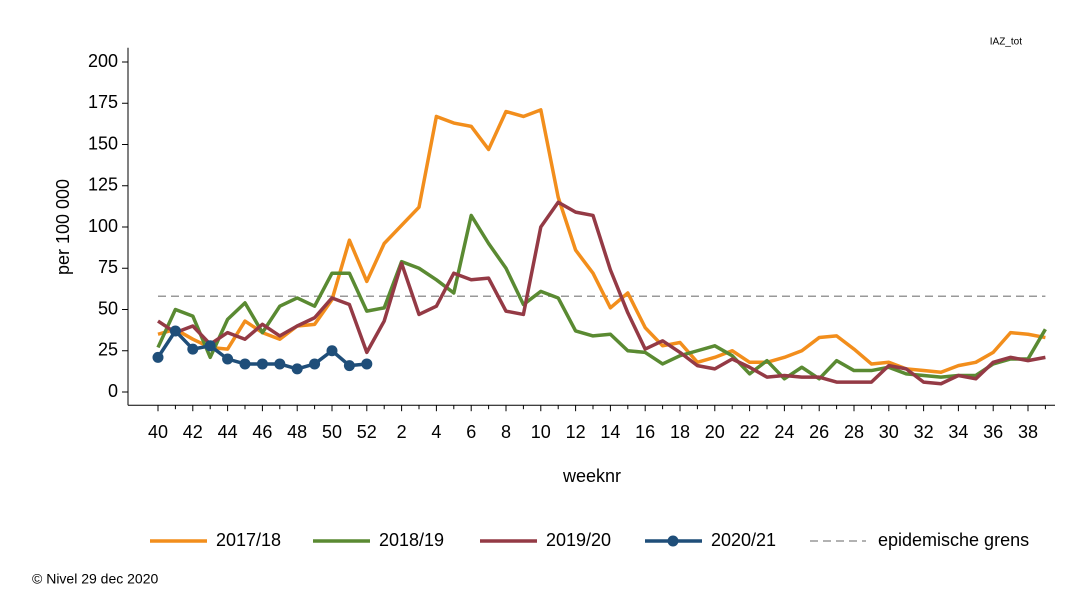 The height and width of the screenshot is (592, 1076). I want to click on x-tick-label: 26, so click(819, 432).